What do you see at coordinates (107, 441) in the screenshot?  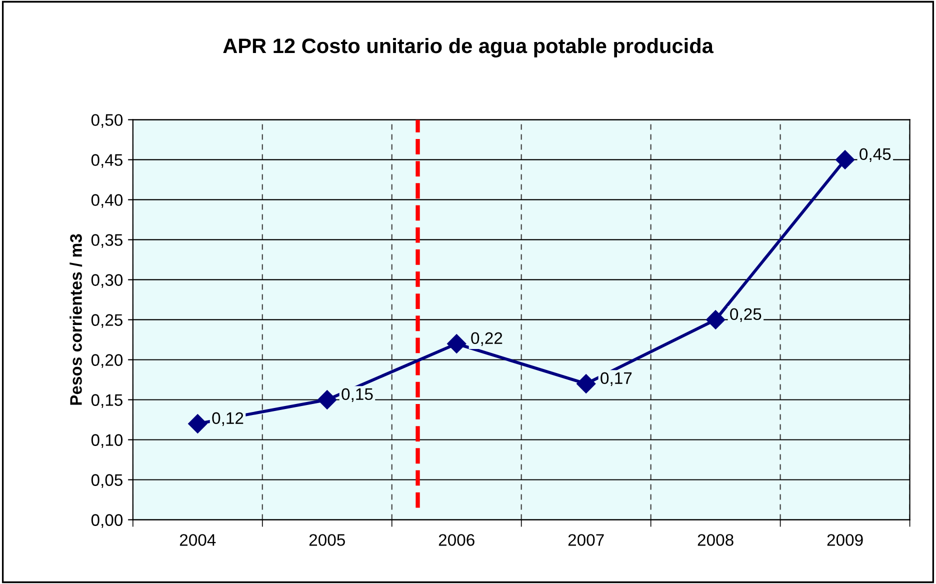 I see `y-tick-label: 0,10` at bounding box center [107, 441].